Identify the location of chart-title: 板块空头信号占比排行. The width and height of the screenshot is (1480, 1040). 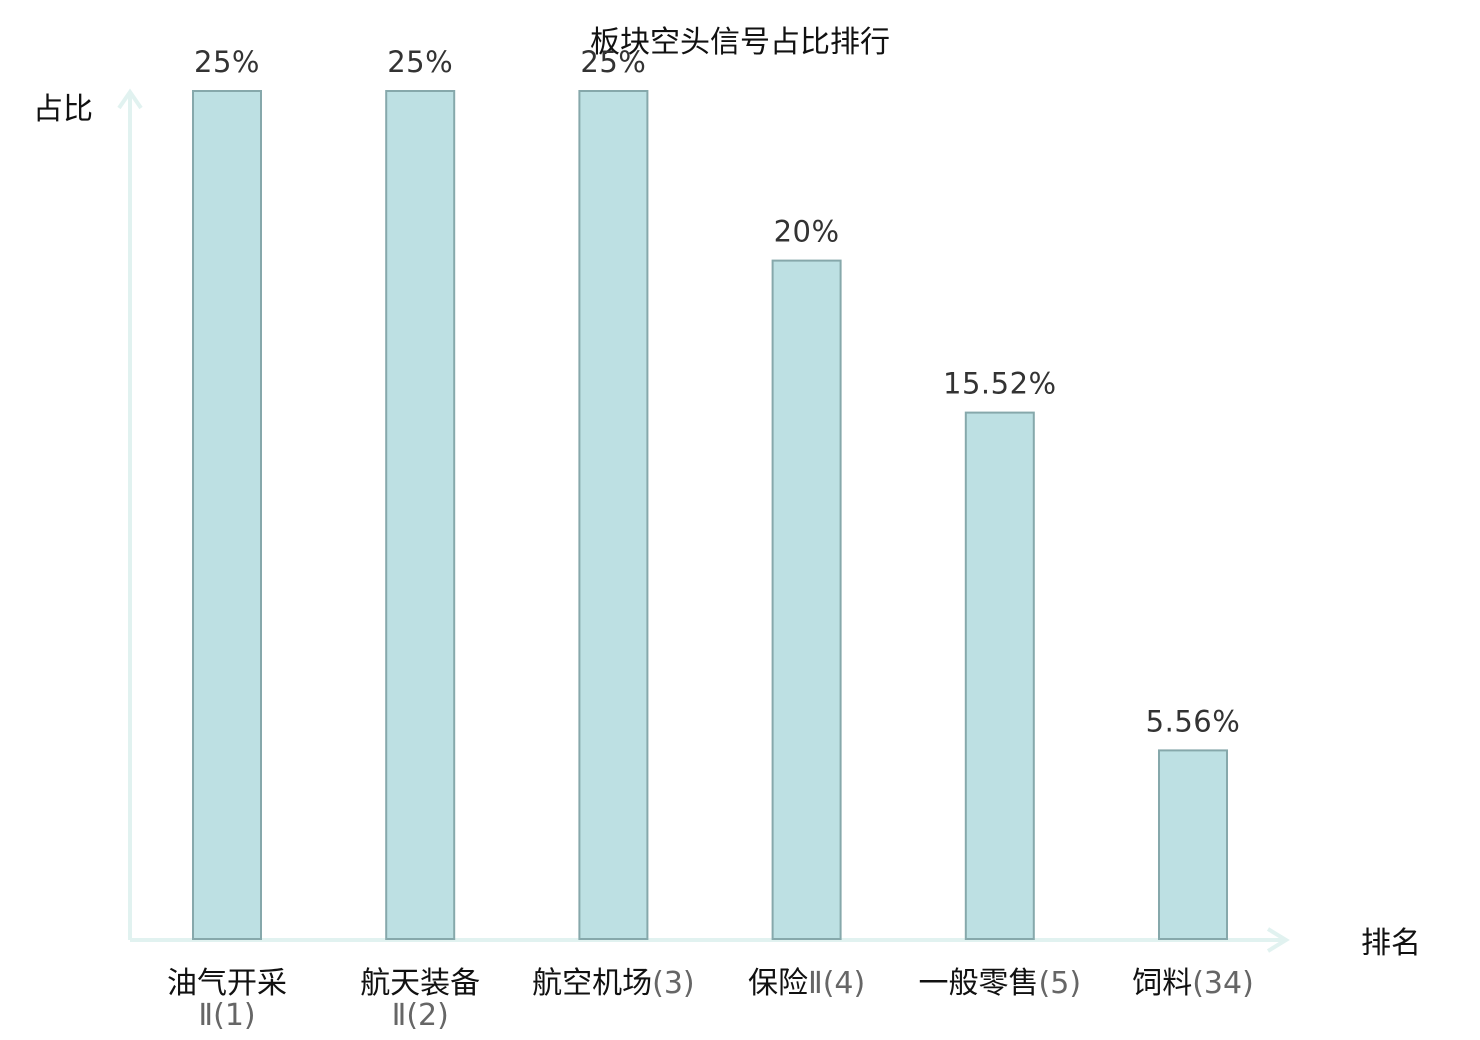
(740, 42).